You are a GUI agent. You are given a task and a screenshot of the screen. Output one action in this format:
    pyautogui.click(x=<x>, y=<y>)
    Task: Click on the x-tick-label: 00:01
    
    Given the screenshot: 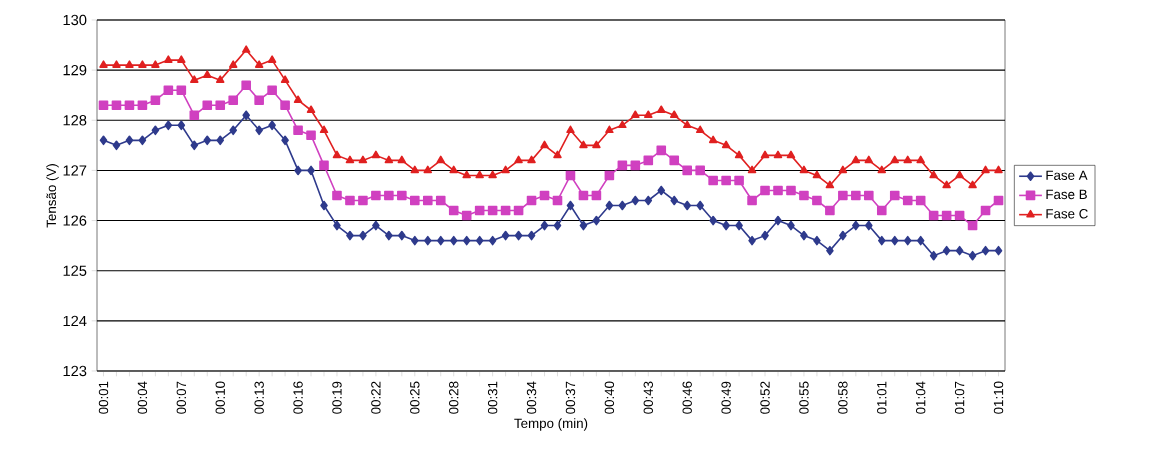 What is the action you would take?
    pyautogui.click(x=103, y=397)
    